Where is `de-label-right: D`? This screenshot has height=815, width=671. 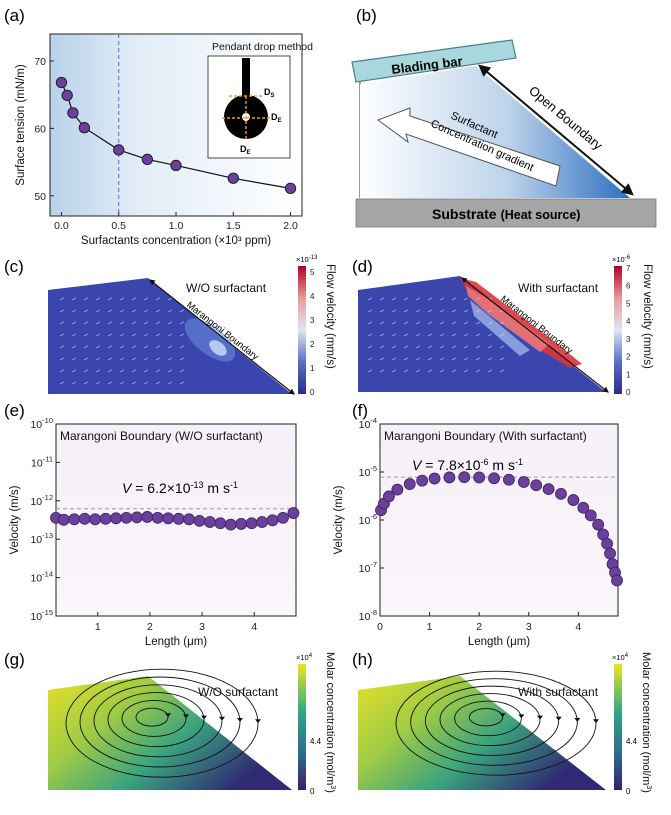
de-label-right: D is located at coordinates (274, 117).